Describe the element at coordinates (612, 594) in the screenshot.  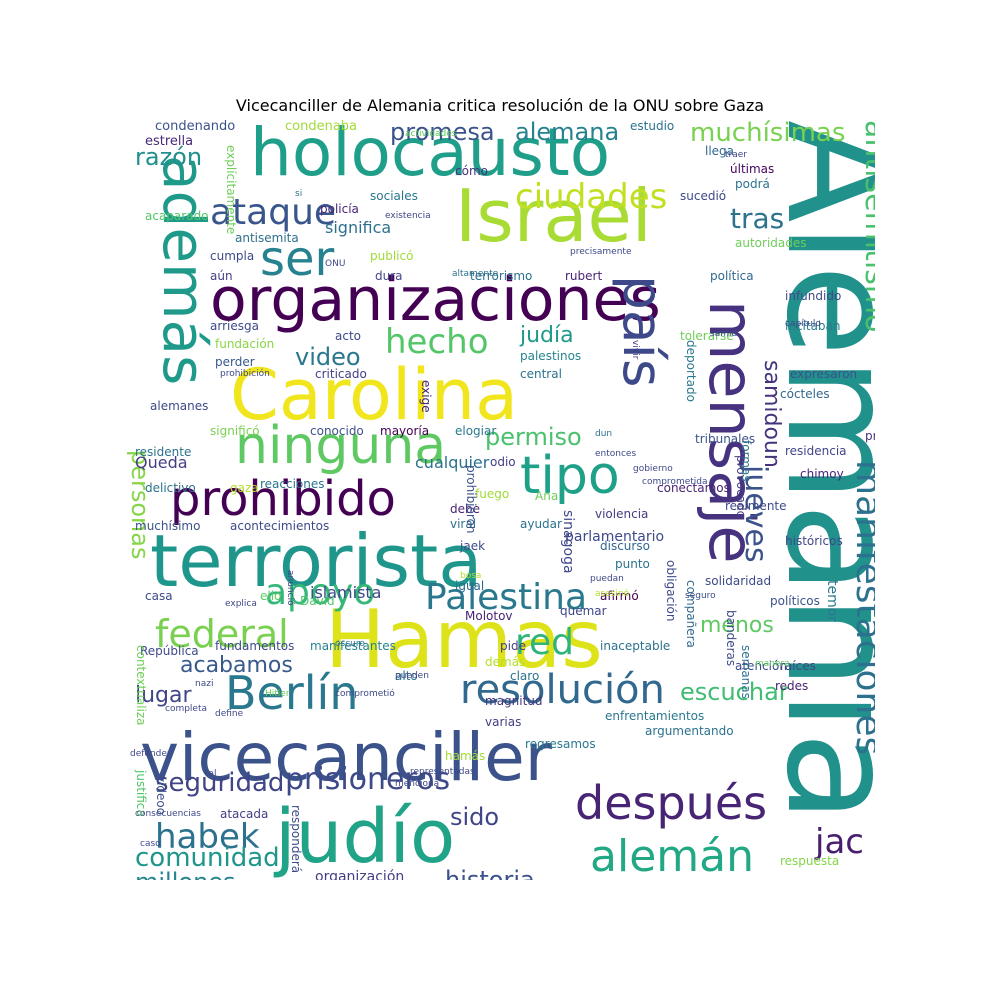
I see `word-asesino: asesinó` at that location.